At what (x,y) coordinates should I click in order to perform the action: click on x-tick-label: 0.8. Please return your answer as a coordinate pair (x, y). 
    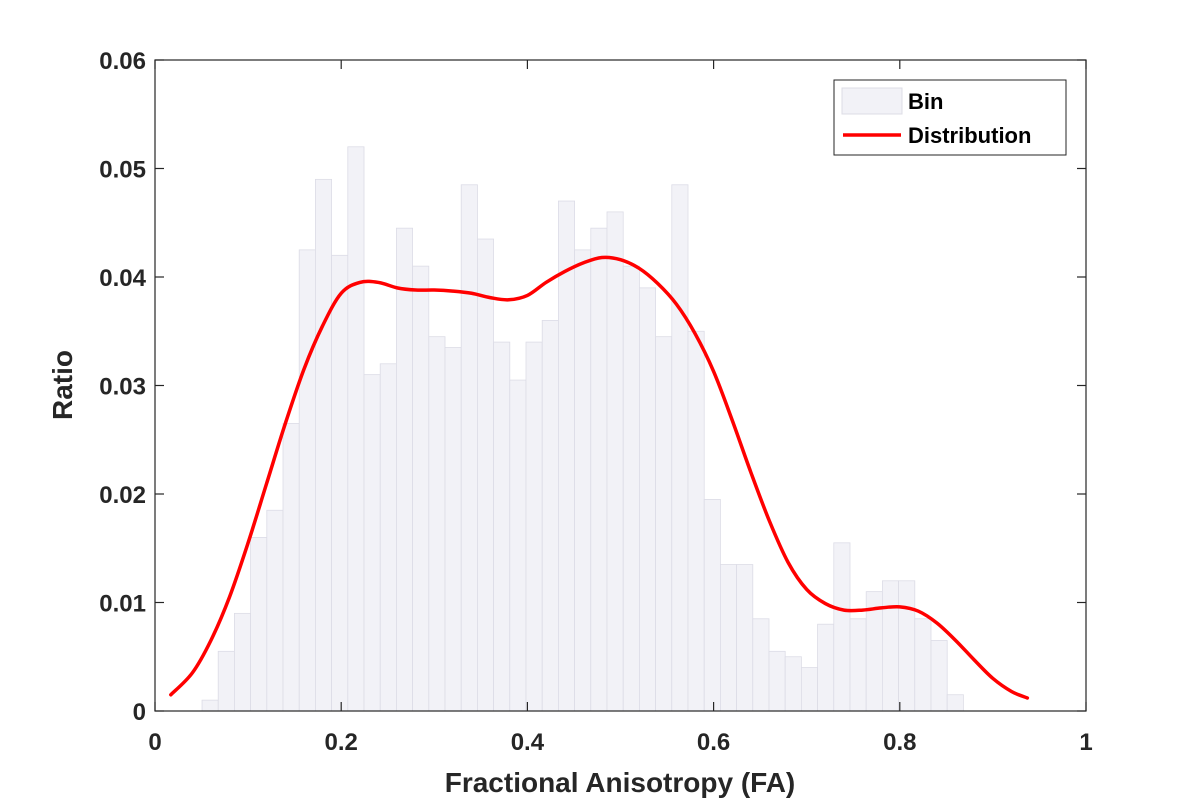
    Looking at the image, I should click on (899, 742).